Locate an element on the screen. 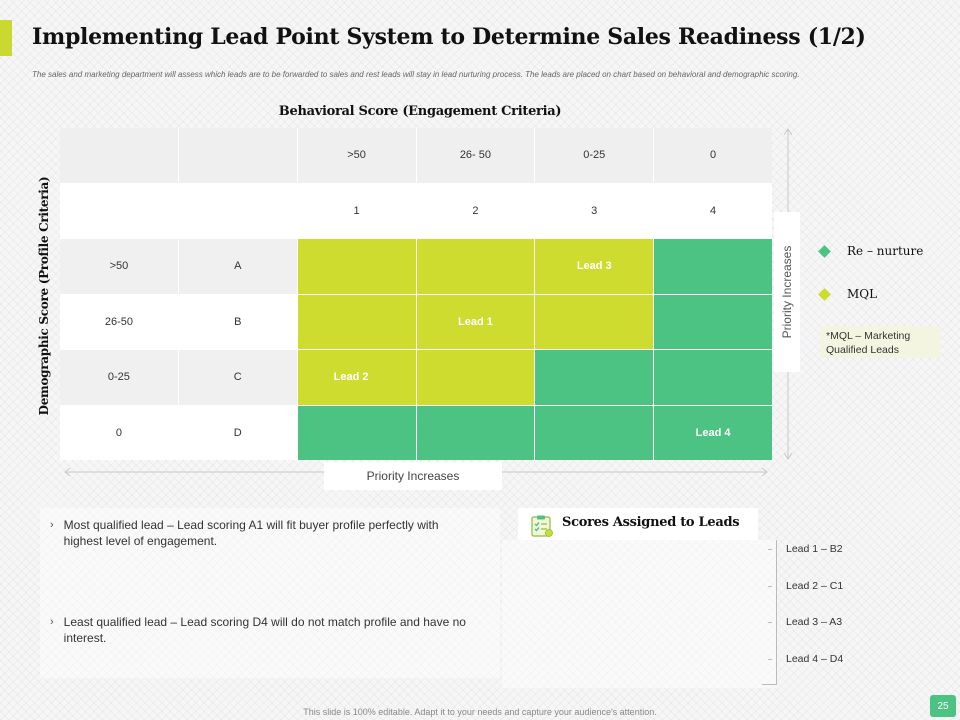 Image resolution: width=960 pixels, height=720 pixels. scores-timeline is located at coordinates (776, 612).